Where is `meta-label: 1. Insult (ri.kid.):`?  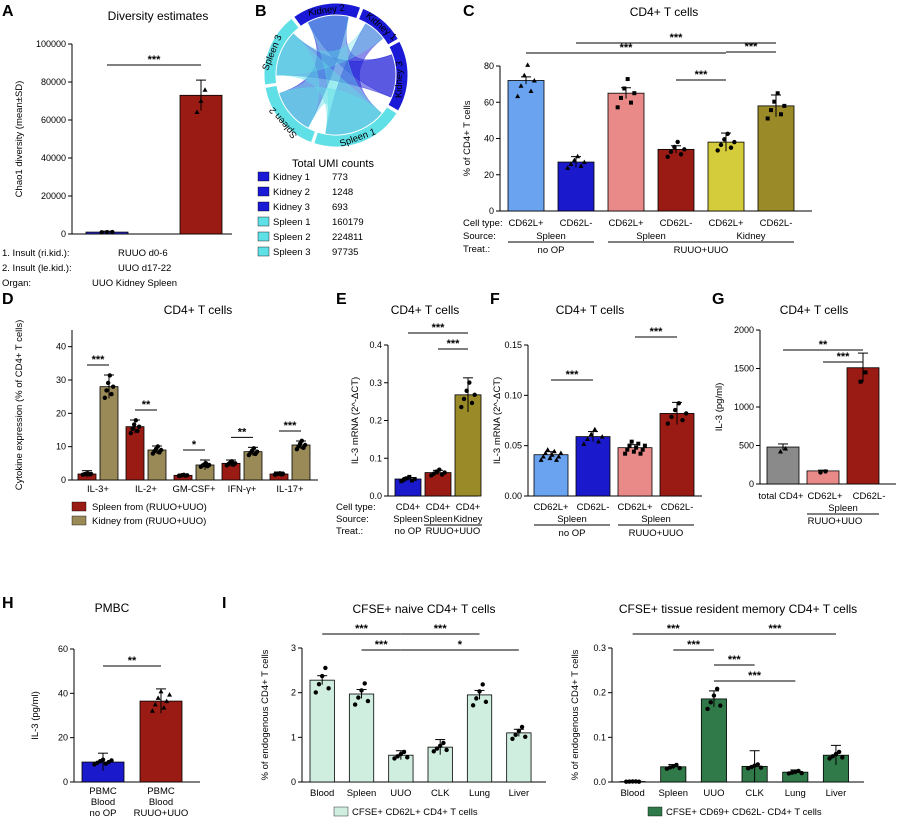
meta-label: 1. Insult (ri.kid.): is located at coordinates (36, 253).